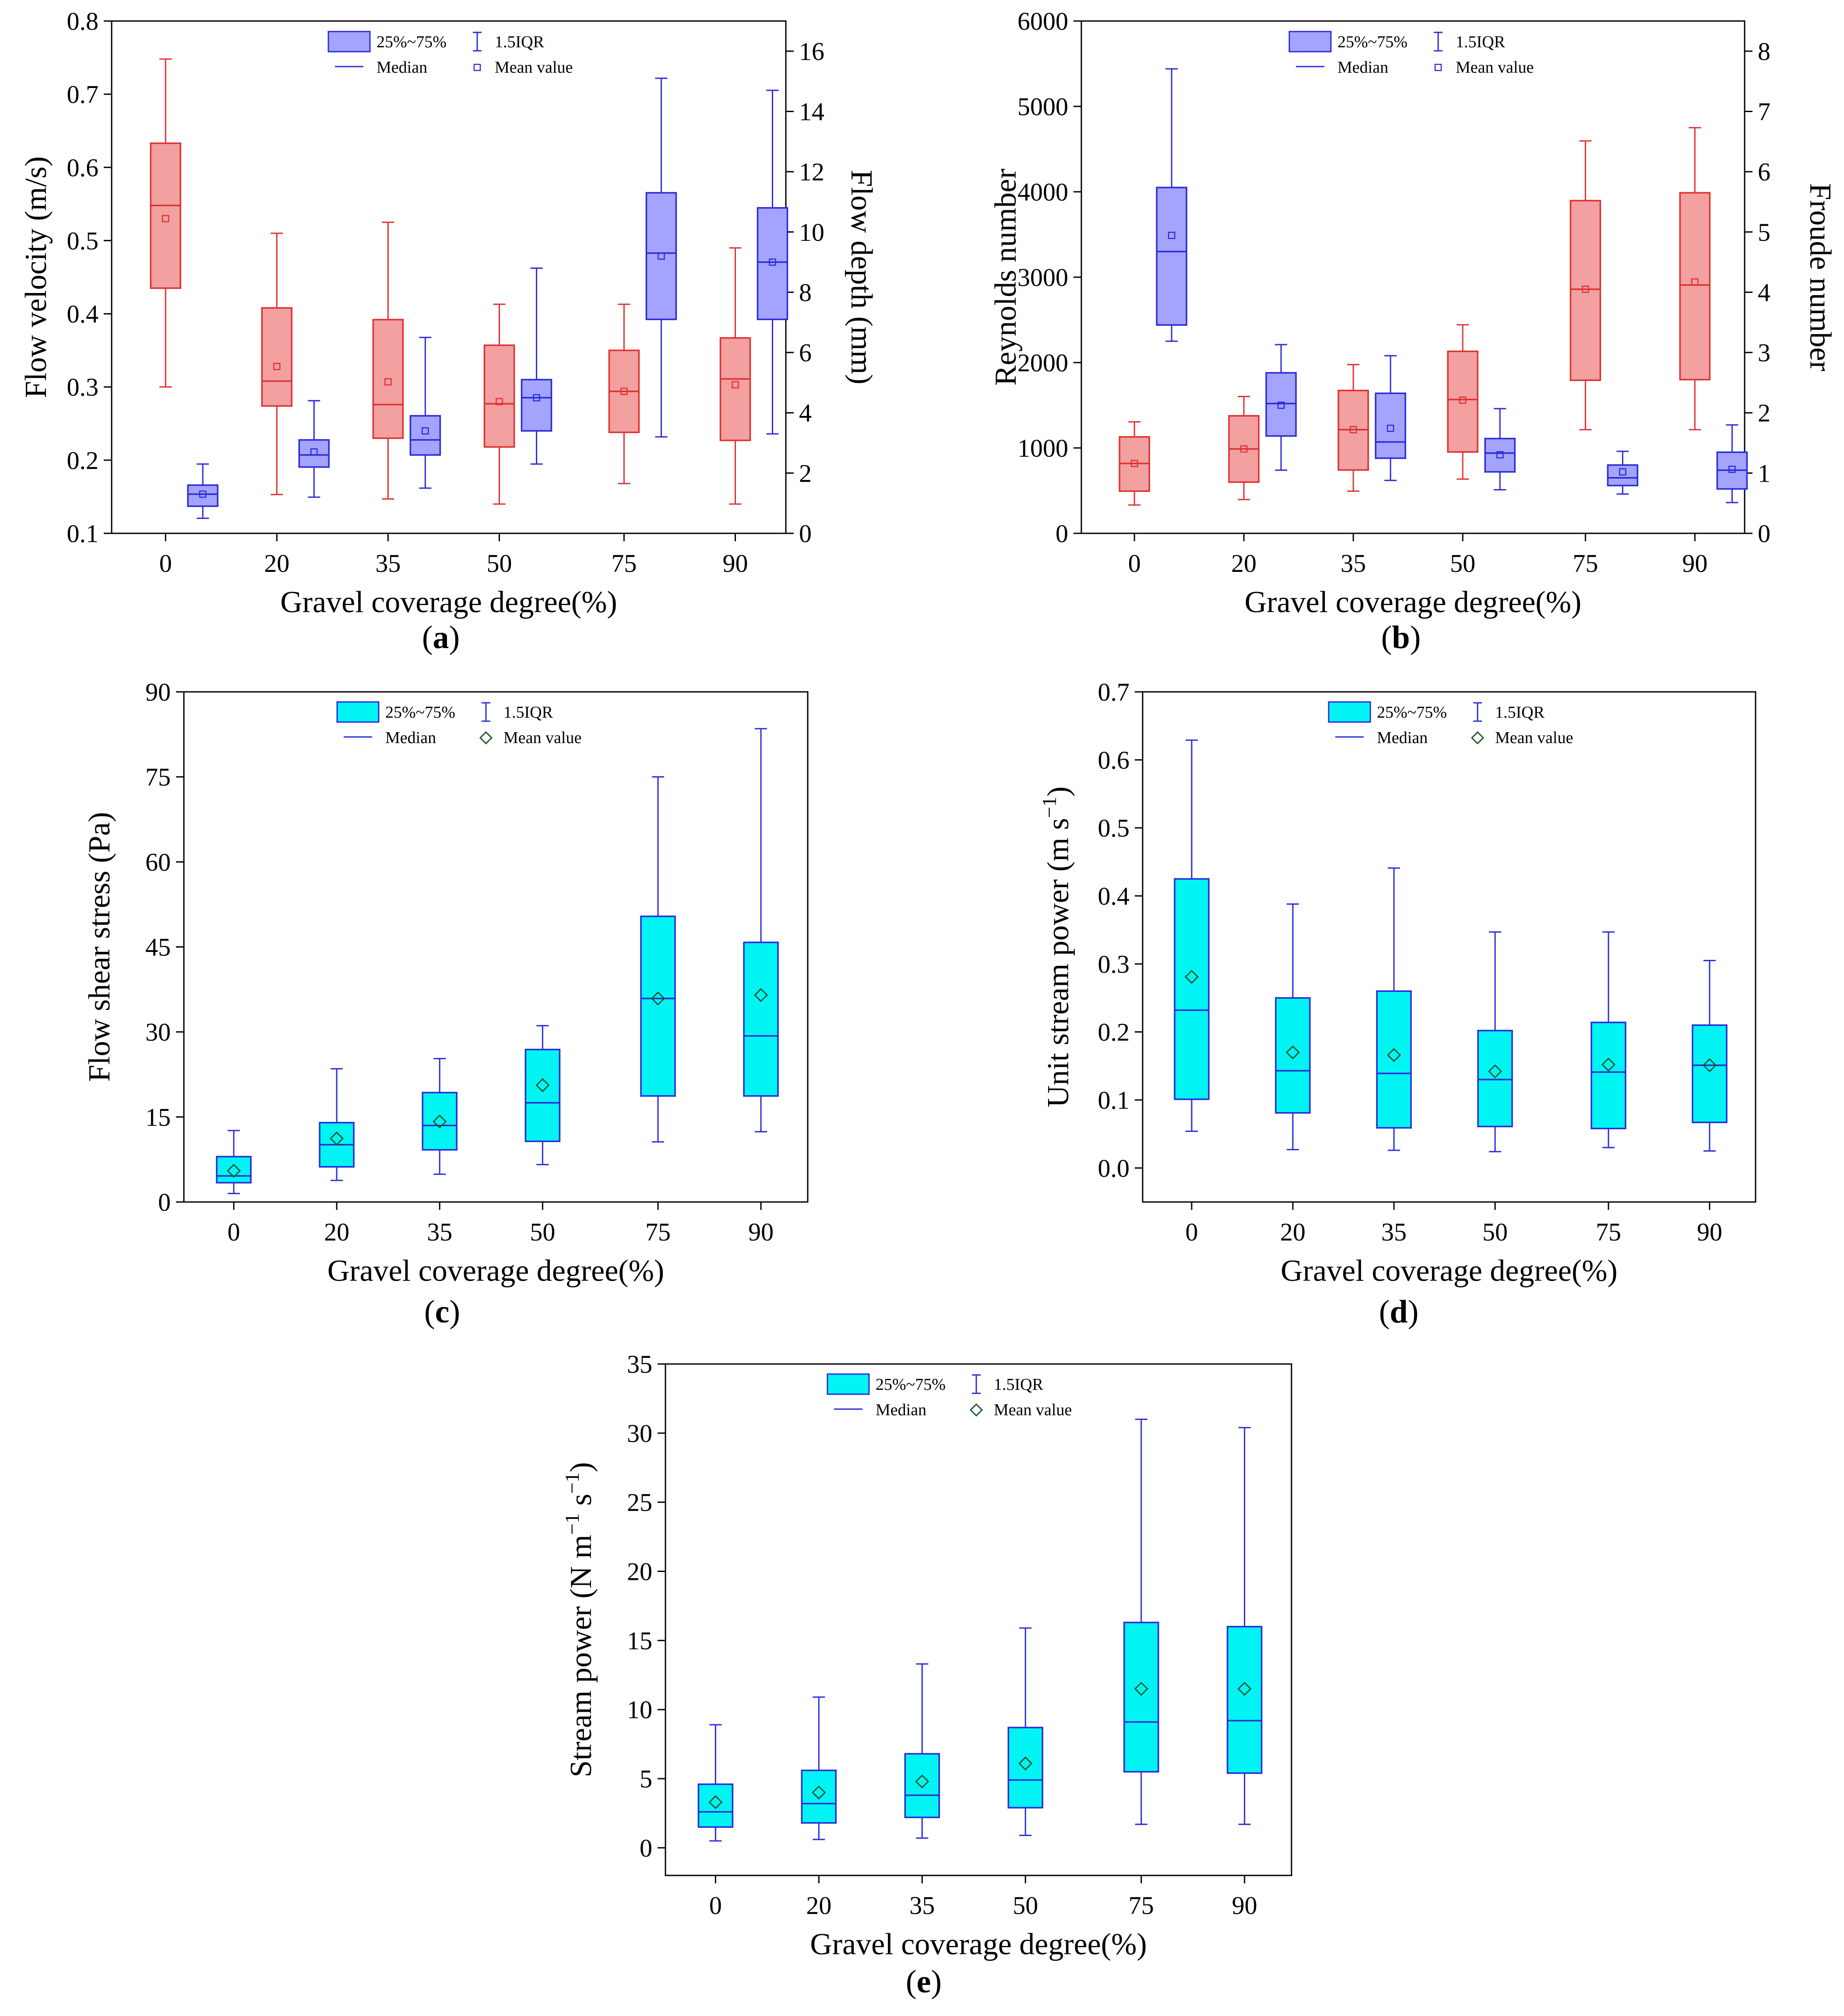 The width and height of the screenshot is (1844, 2016). Describe the element at coordinates (83, 21) in the screenshot. I see `y-tick-label-left: 0.8` at that location.